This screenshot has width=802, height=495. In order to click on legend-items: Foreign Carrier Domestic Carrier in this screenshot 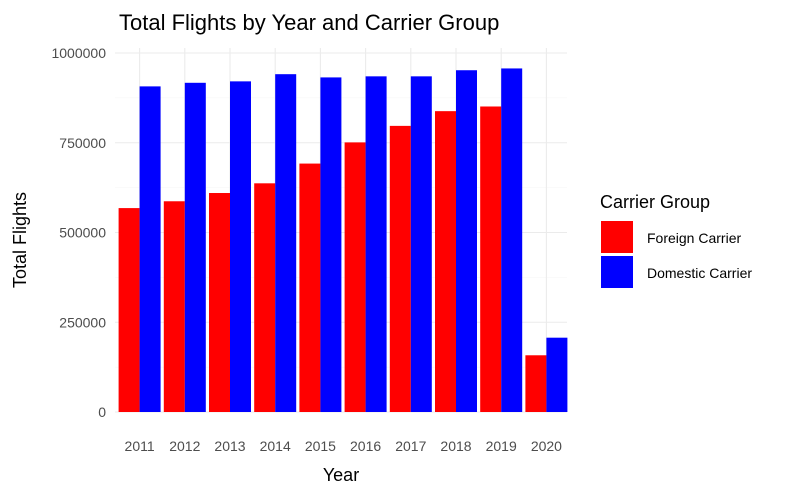, I will do `click(676, 254)`.